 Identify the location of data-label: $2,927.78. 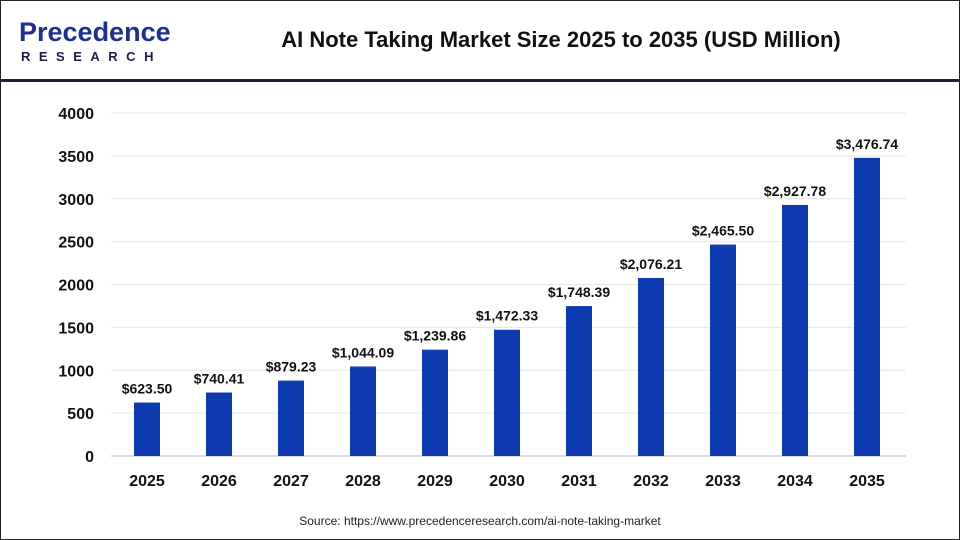
(795, 191).